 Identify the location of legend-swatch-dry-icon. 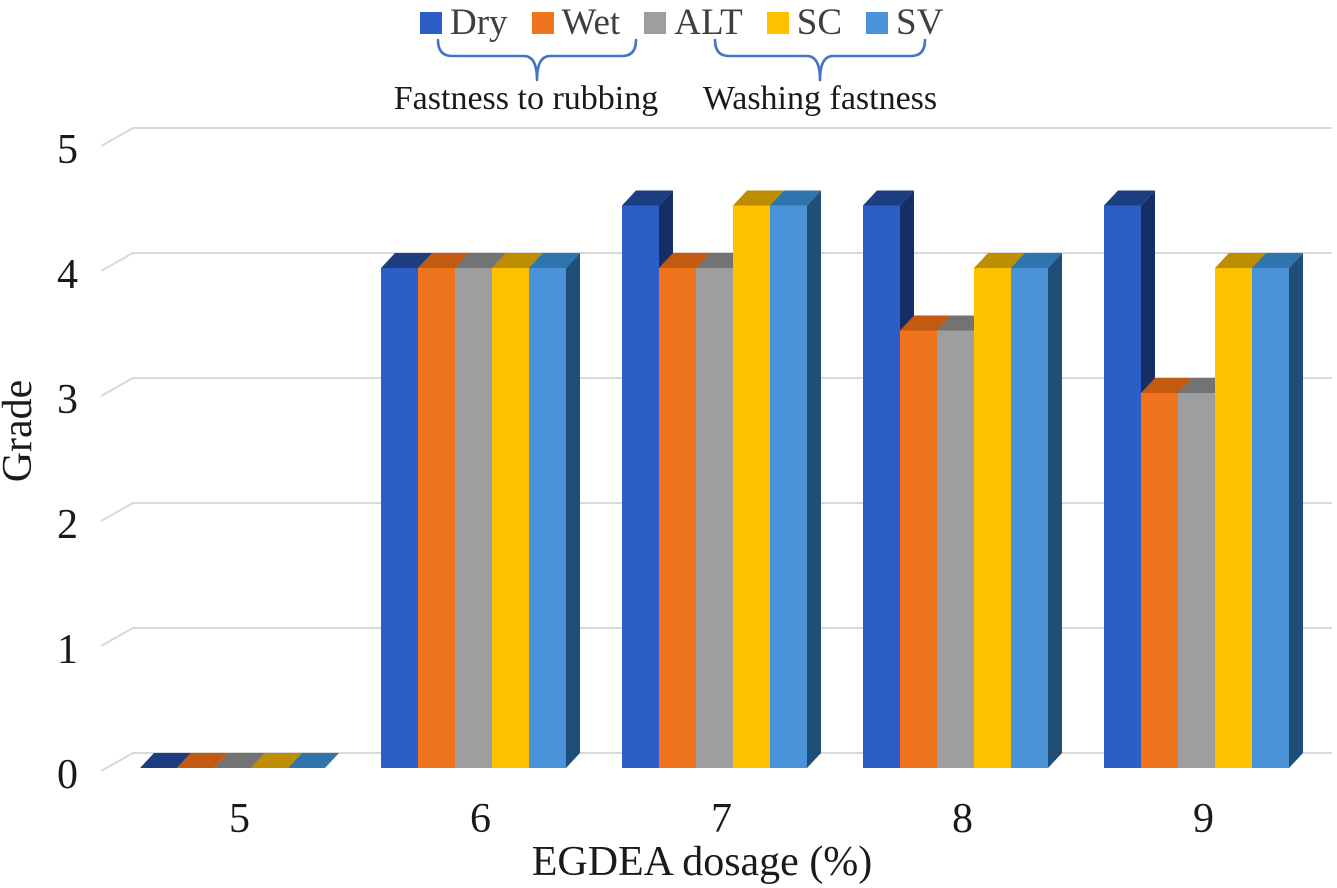
(431, 22).